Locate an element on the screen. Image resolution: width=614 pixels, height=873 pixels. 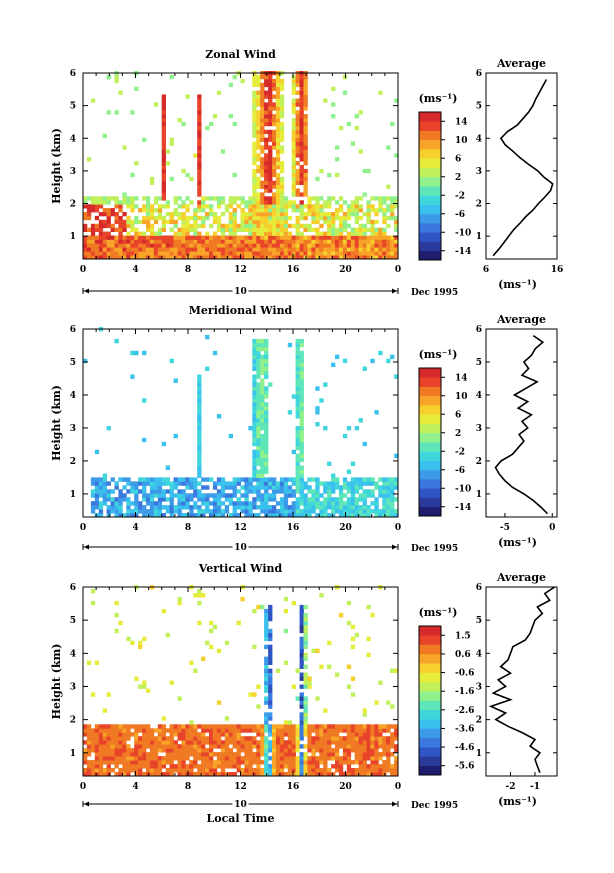
date-bar-arrow is located at coordinates (394, 291).